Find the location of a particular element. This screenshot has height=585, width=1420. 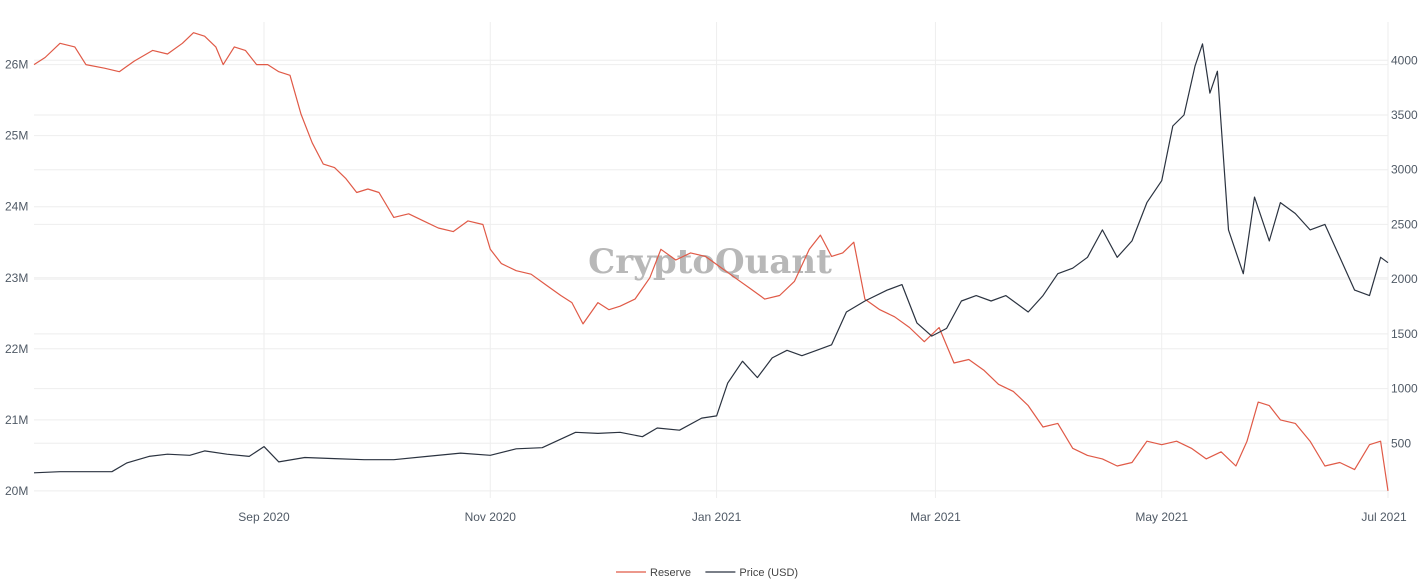

y-right-tick-label: 2000 is located at coordinates (1404, 279).